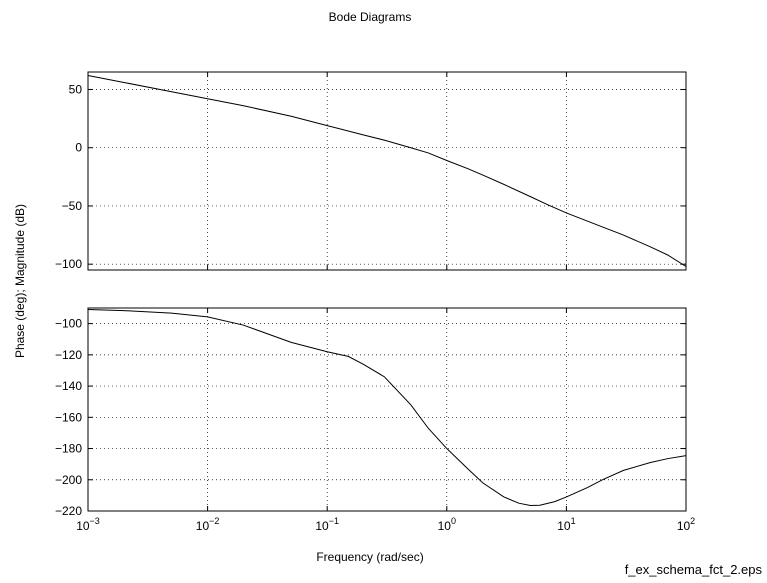  Describe the element at coordinates (68, 176) in the screenshot. I see `magnitude-tick-labels: 50 0 −50 −100` at that location.